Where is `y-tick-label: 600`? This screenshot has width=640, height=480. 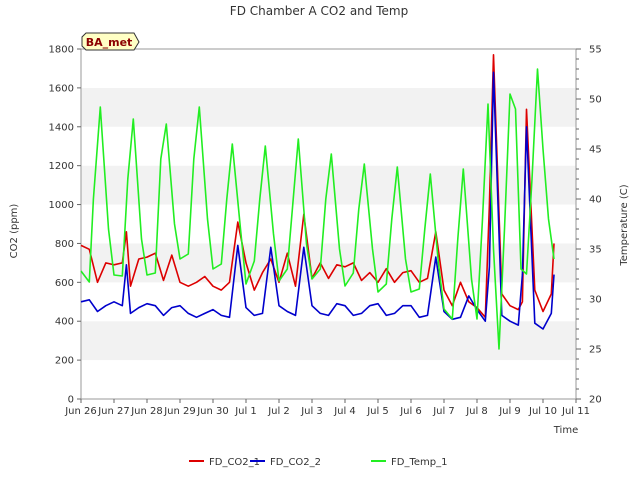
y-tick-label: 600 is located at coordinates (64, 283).